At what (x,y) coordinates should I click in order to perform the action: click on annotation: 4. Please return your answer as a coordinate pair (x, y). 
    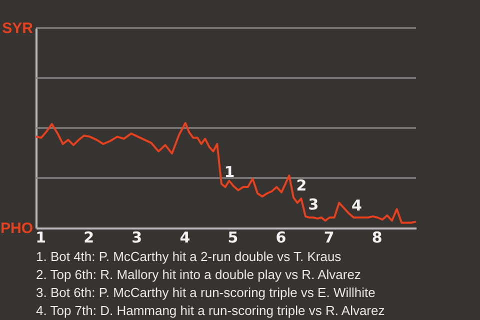
    Looking at the image, I should click on (357, 205).